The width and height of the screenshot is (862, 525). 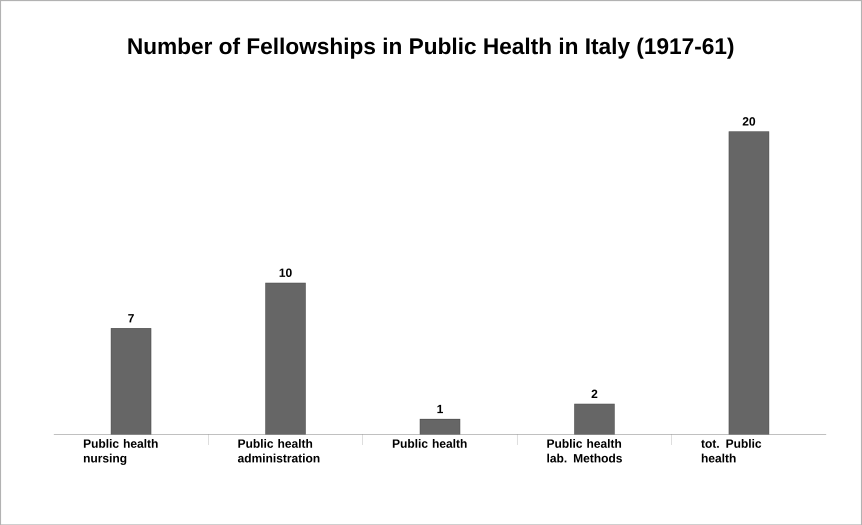 I want to click on data-label: 20, so click(x=749, y=121).